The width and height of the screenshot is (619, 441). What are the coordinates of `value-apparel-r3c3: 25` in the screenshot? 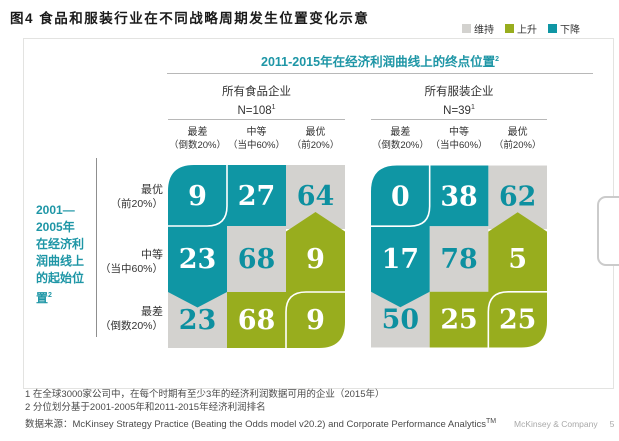 It's located at (517, 320).